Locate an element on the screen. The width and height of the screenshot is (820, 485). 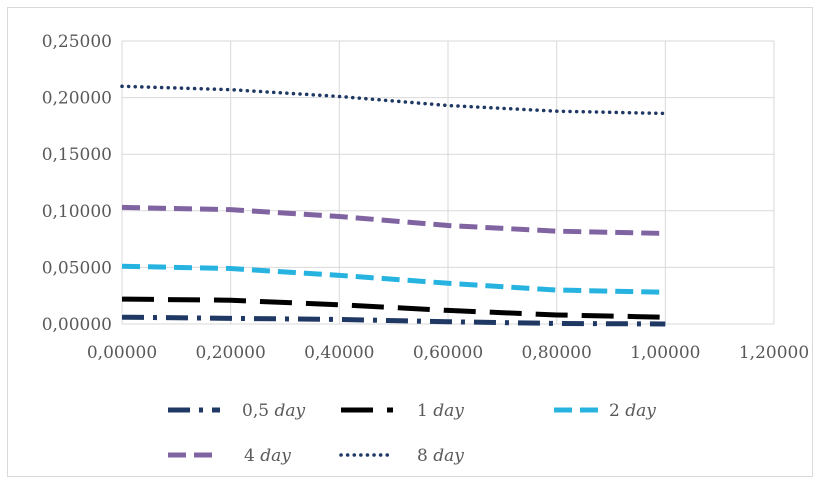
x-tick-label: 0,80000 is located at coordinates (557, 353).